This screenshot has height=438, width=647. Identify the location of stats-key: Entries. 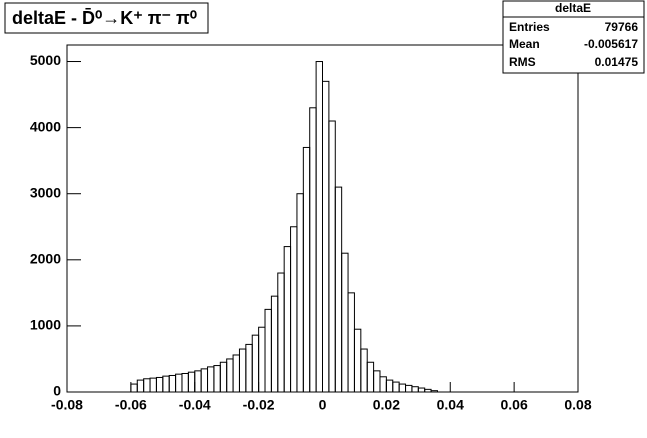
(529, 27).